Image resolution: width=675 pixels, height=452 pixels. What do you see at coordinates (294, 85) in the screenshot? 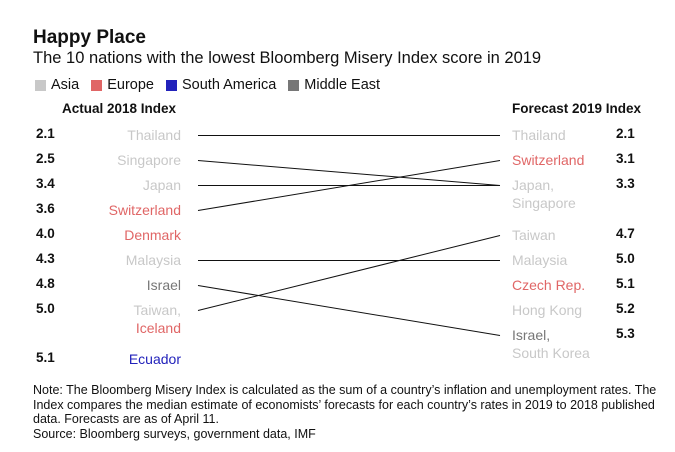
I see `legend-swatch-middle-east` at bounding box center [294, 85].